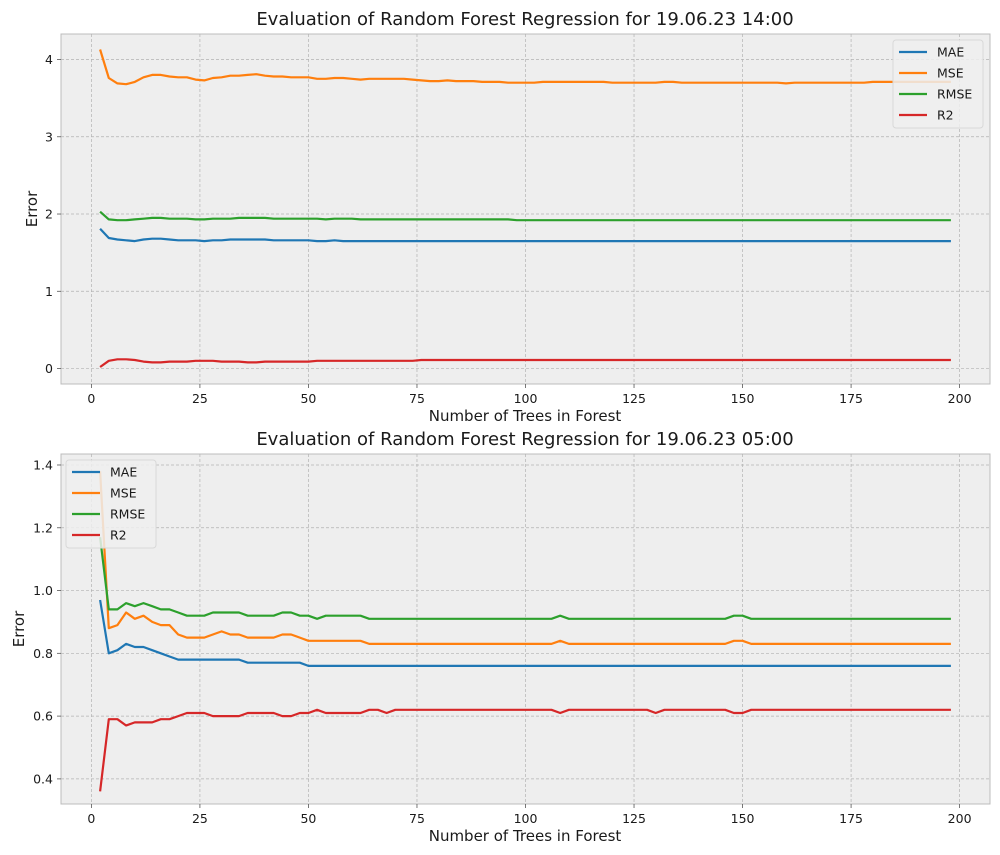 The image size is (1000, 855). I want to click on y-tick-label: 0.4, so click(43, 778).